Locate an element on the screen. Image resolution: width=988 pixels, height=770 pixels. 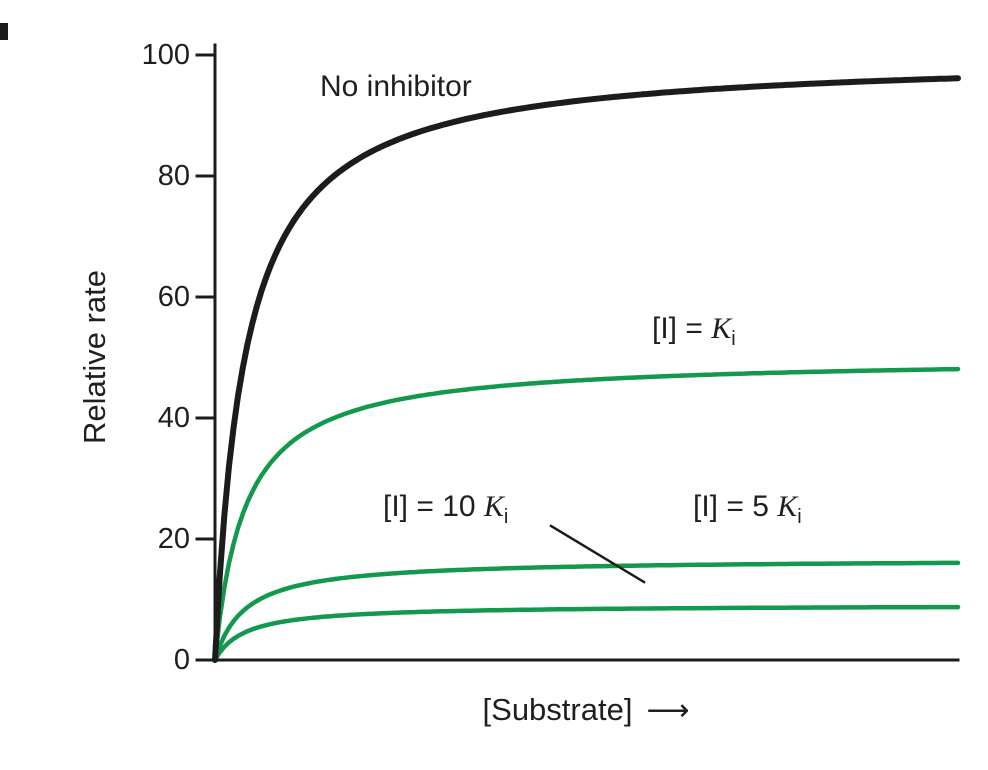
label-ki-subscript: i is located at coordinates (733, 339).